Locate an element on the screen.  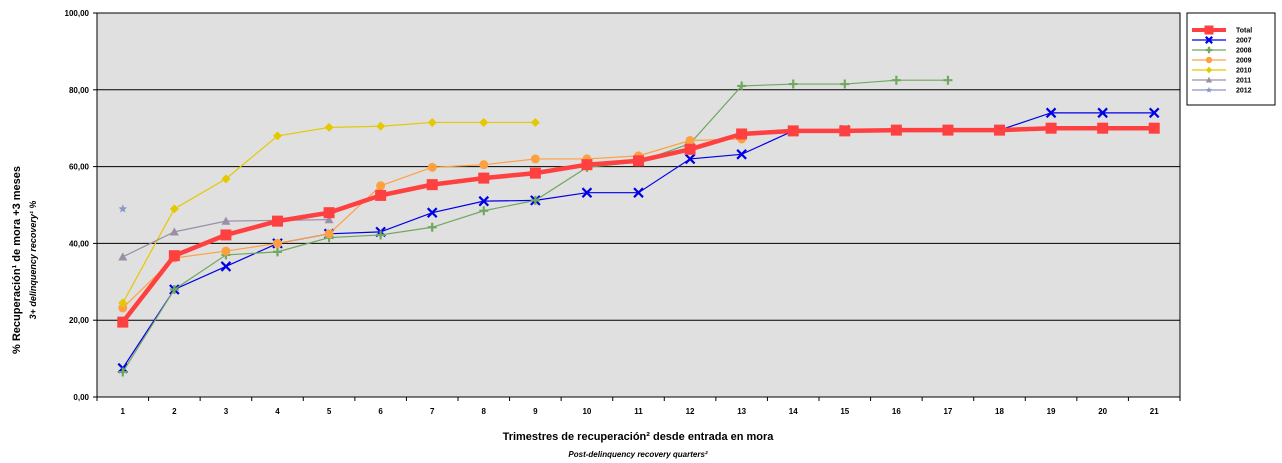
x-tick-label: 6 is located at coordinates (380, 411).